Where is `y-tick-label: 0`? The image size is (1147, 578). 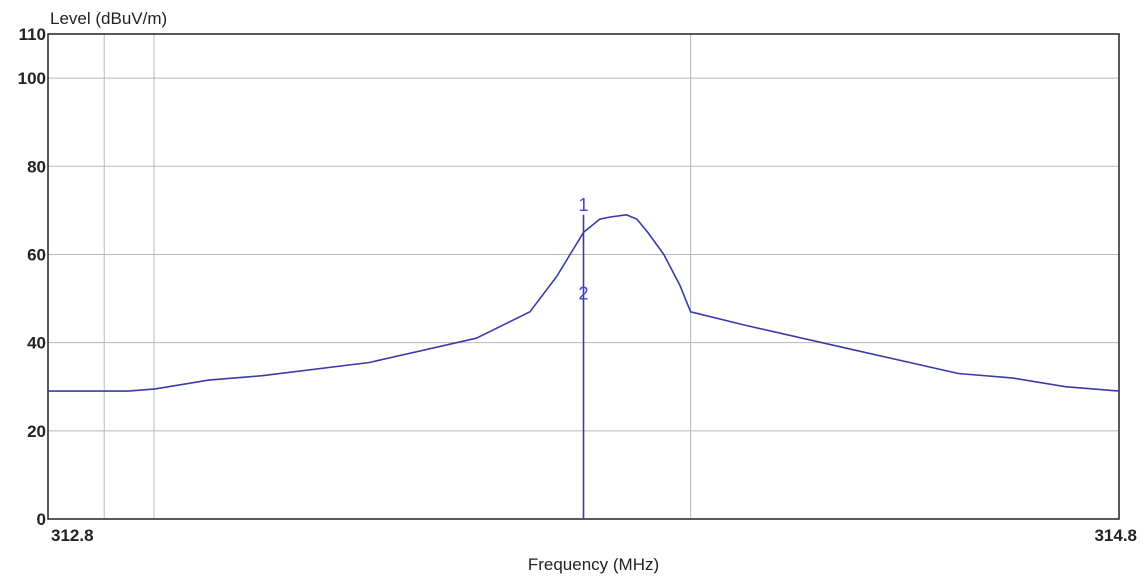 y-tick-label: 0 is located at coordinates (41, 519).